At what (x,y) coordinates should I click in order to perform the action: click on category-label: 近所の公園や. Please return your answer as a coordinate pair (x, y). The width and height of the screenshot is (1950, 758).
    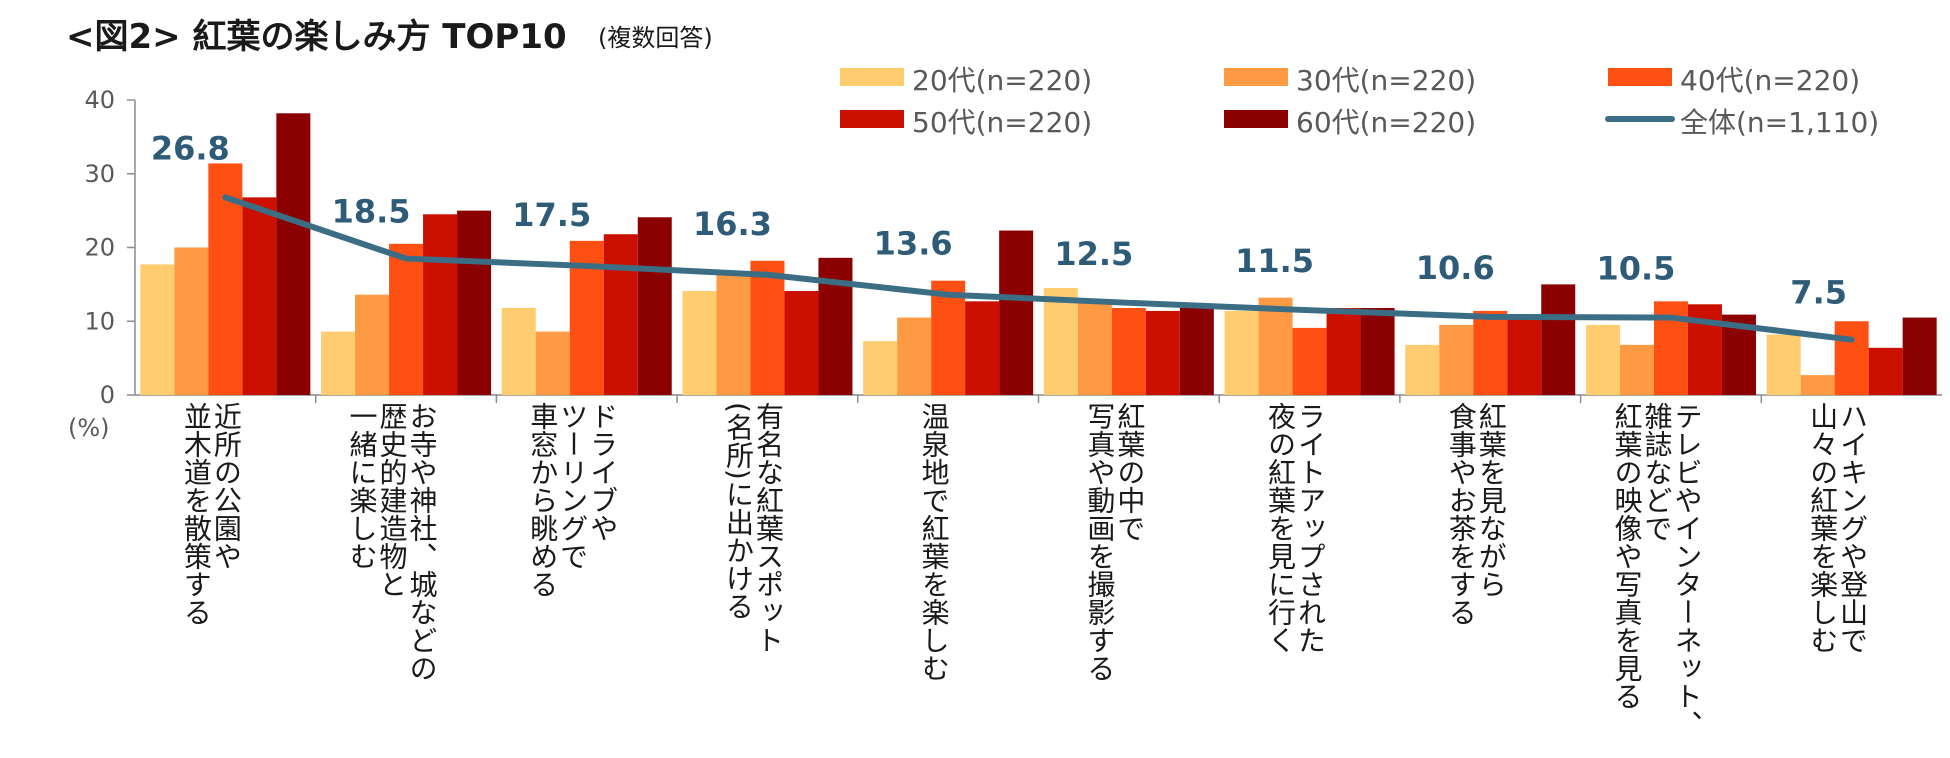
    Looking at the image, I should click on (226, 486).